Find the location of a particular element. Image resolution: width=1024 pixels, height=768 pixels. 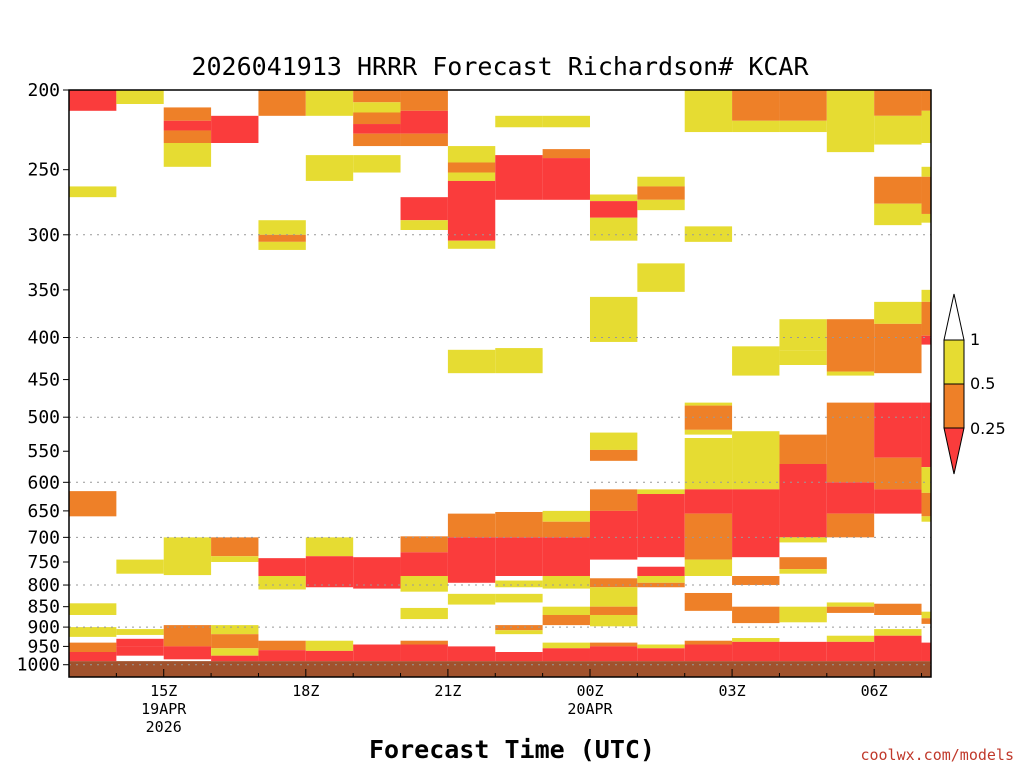

colorbar-label-025: 0.25 is located at coordinates (988, 428).